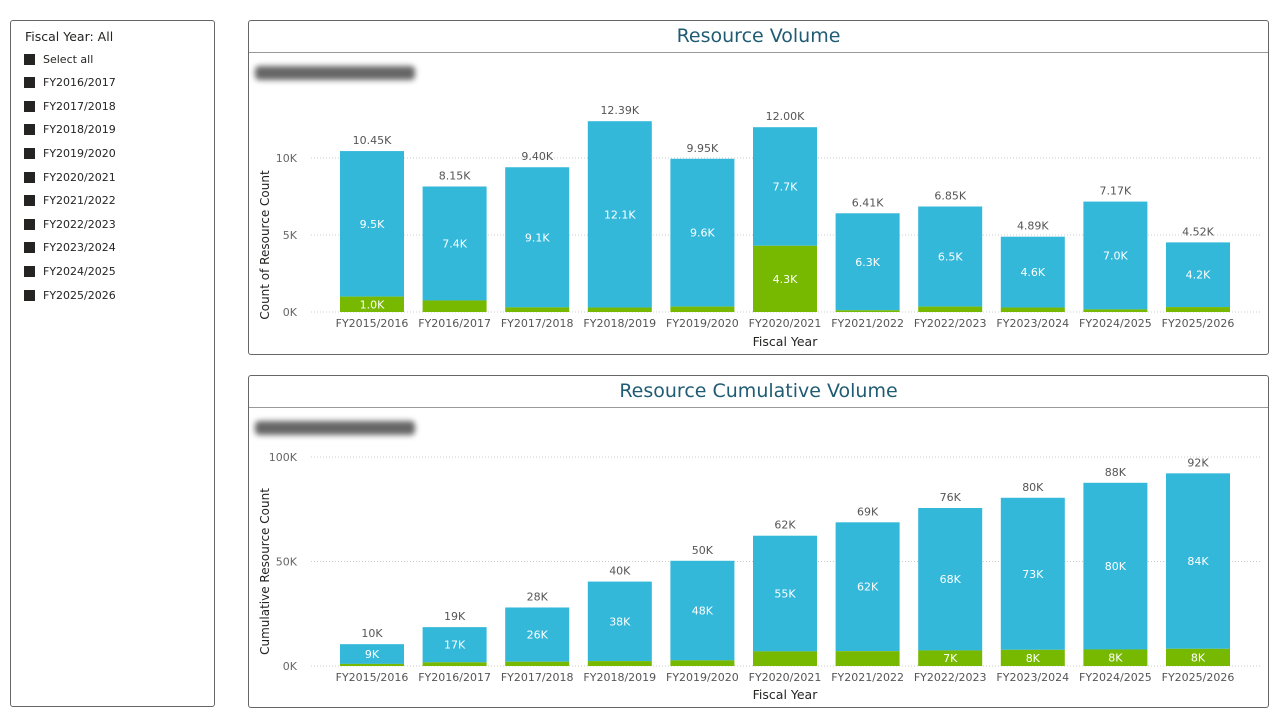 Image resolution: width=1280 pixels, height=720 pixels. What do you see at coordinates (455, 175) in the screenshot?
I see `total-label: 8.15K` at bounding box center [455, 175].